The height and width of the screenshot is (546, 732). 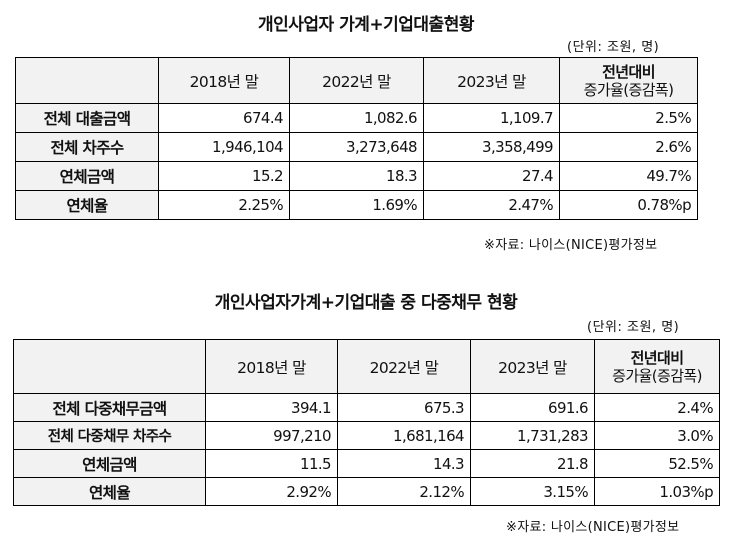 What do you see at coordinates (87, 118) in the screenshot?
I see `row-label: 전체 대출금액` at bounding box center [87, 118].